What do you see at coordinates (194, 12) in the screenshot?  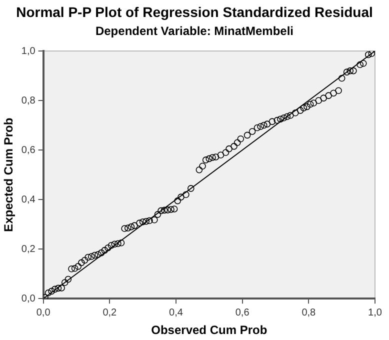 I see `chart-title: Normal P-P Plot of Regression Standardized Residual` at bounding box center [194, 12].